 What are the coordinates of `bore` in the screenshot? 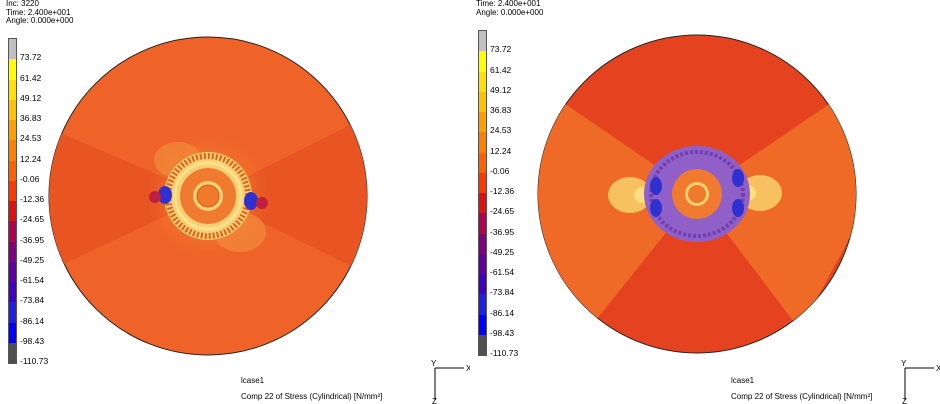 It's located at (208, 196).